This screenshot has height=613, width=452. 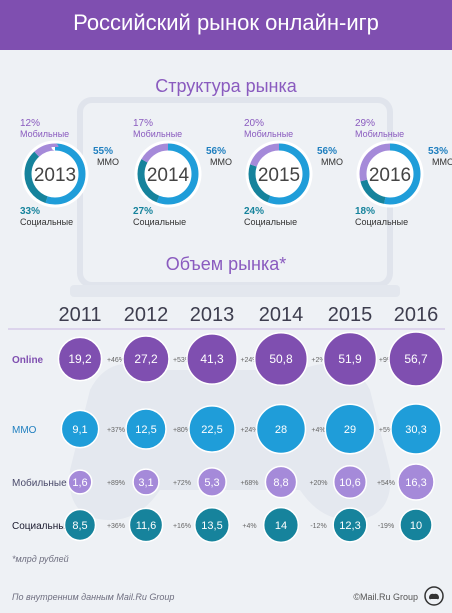 I want to click on growth-label: -19%, so click(x=386, y=526).